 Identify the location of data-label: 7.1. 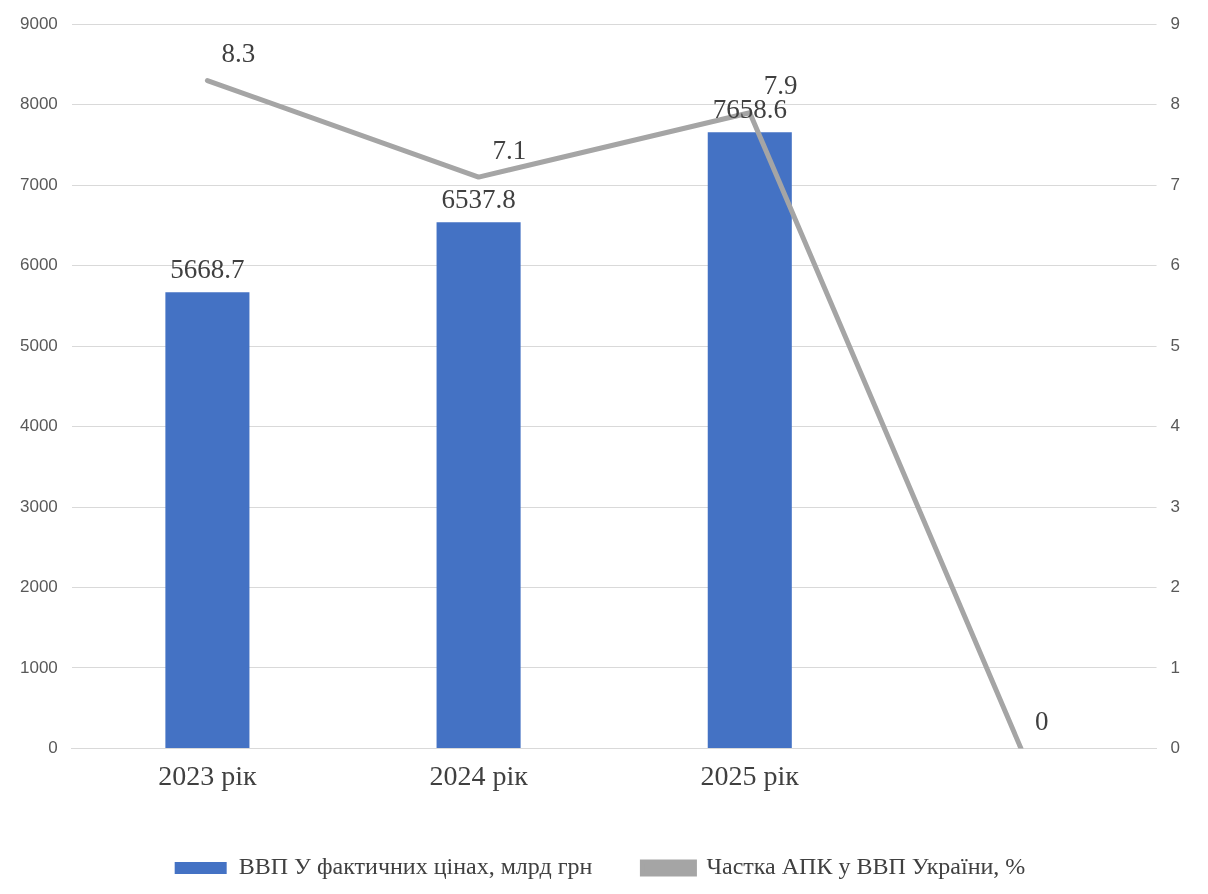
(509, 149).